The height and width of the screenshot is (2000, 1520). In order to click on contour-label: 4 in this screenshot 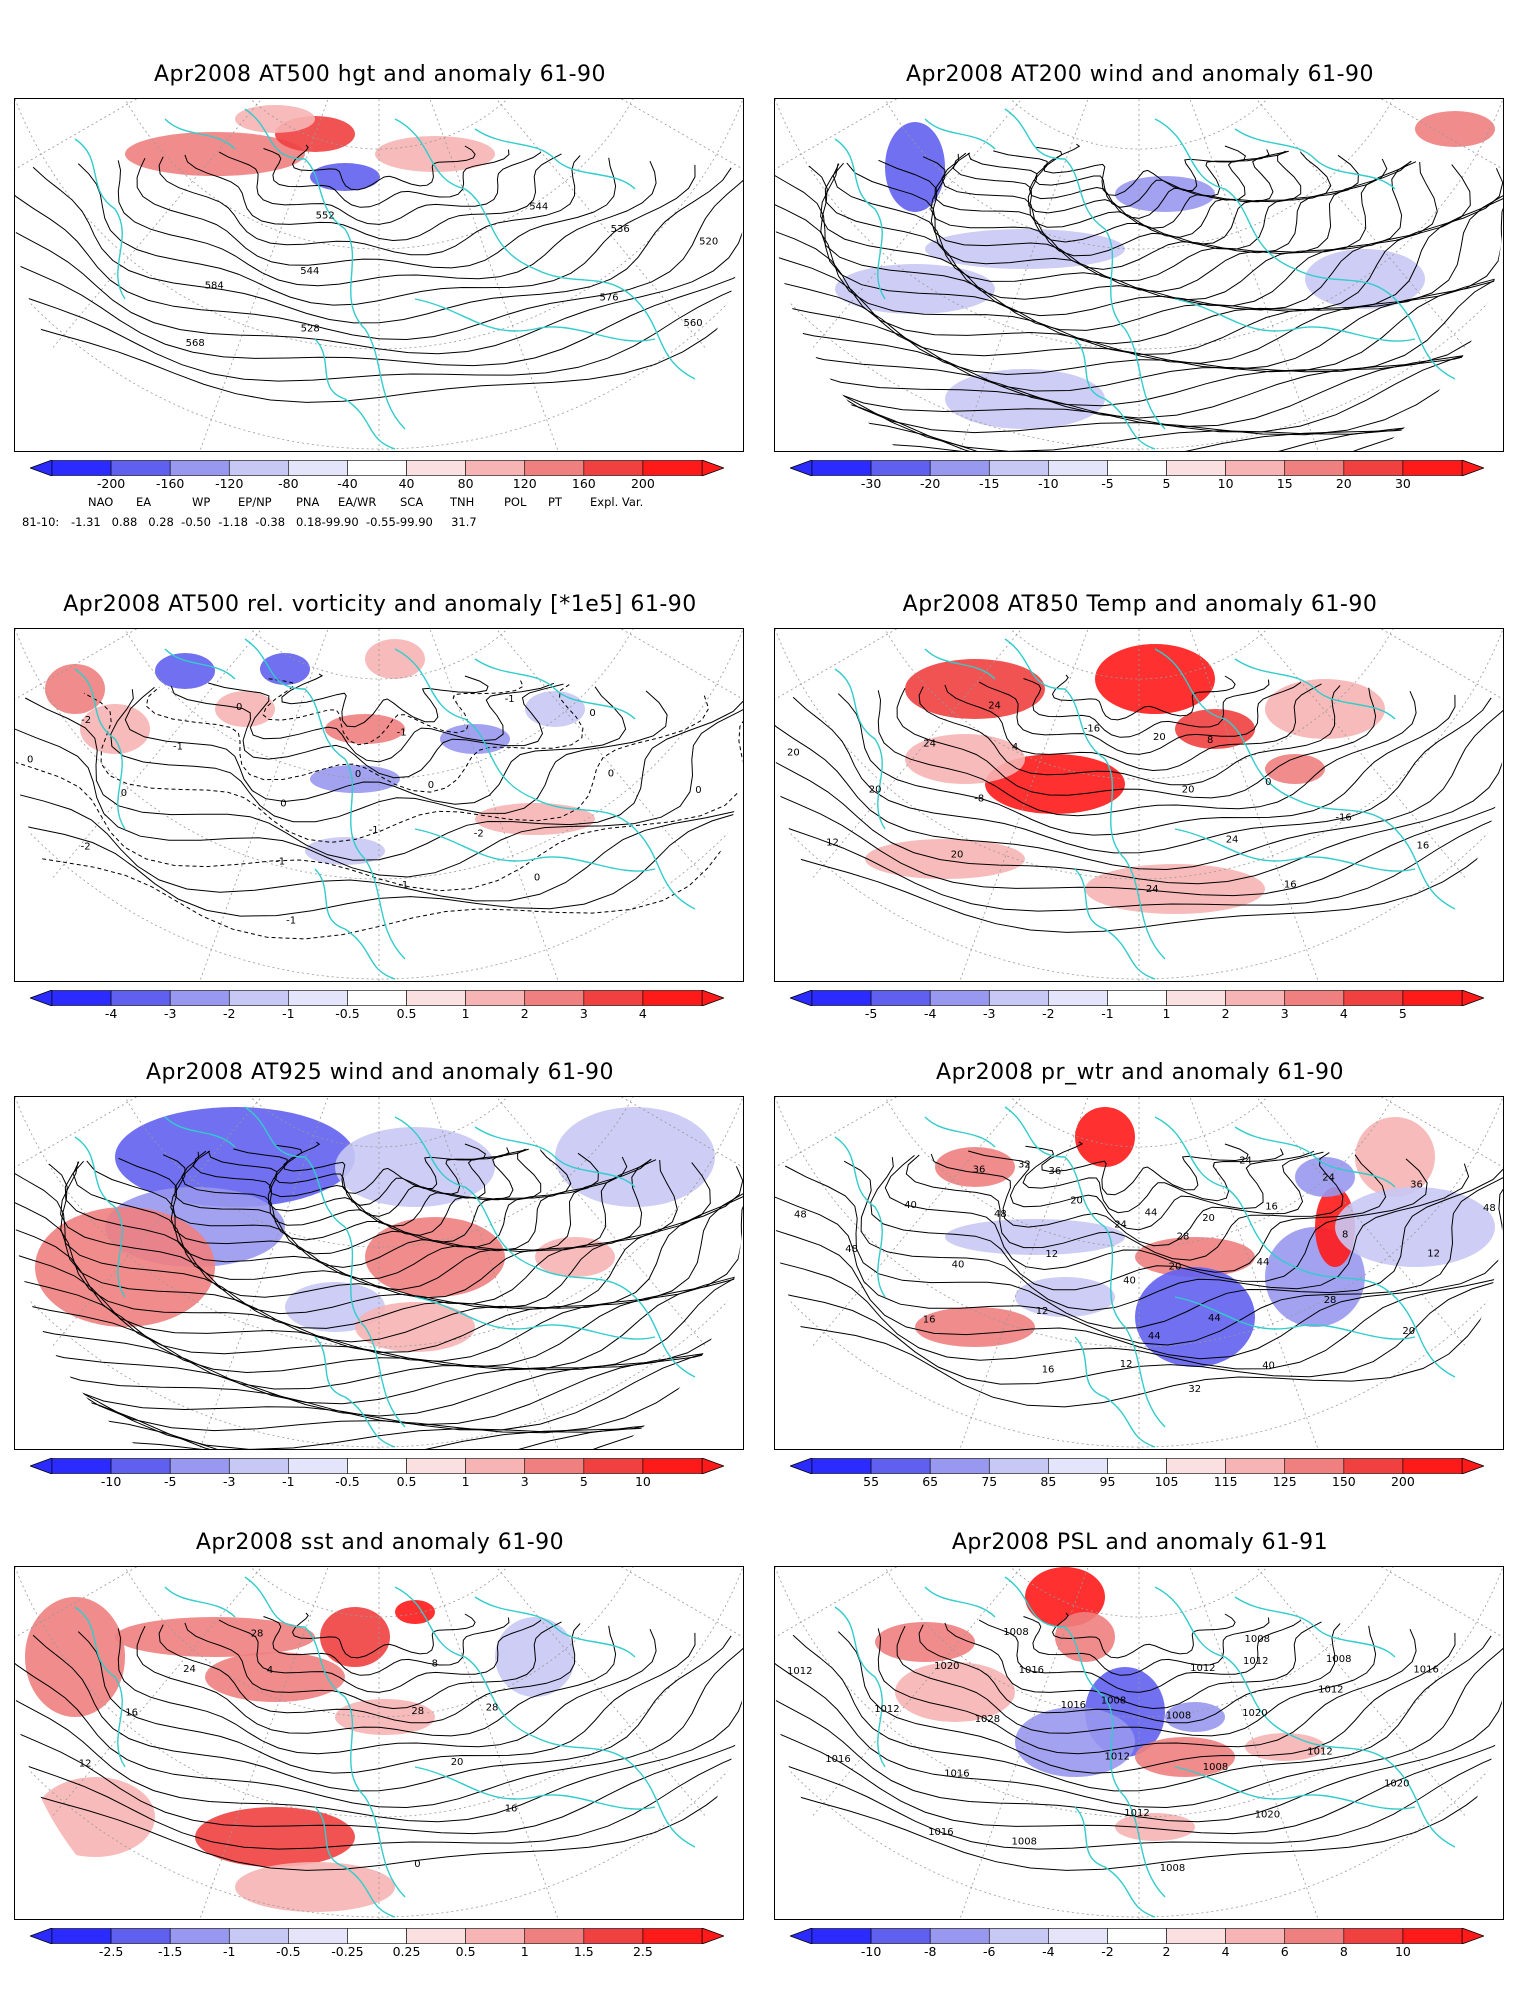, I will do `click(1015, 747)`.